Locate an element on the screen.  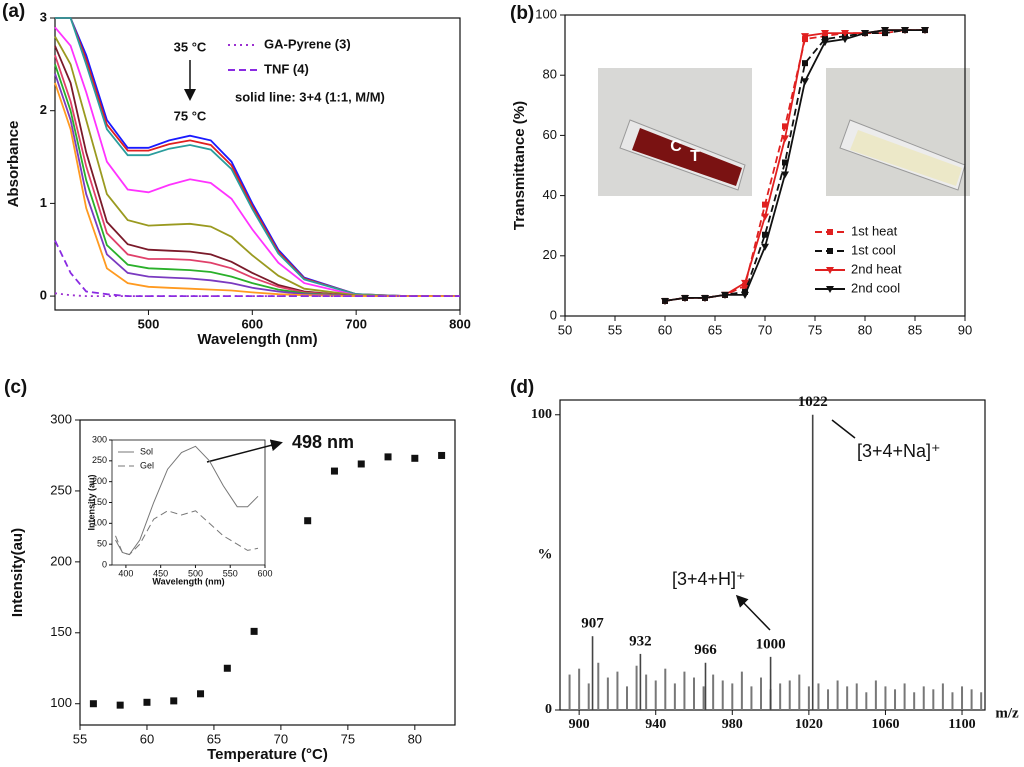
annotation: 498 nm is located at coordinates (323, 442).